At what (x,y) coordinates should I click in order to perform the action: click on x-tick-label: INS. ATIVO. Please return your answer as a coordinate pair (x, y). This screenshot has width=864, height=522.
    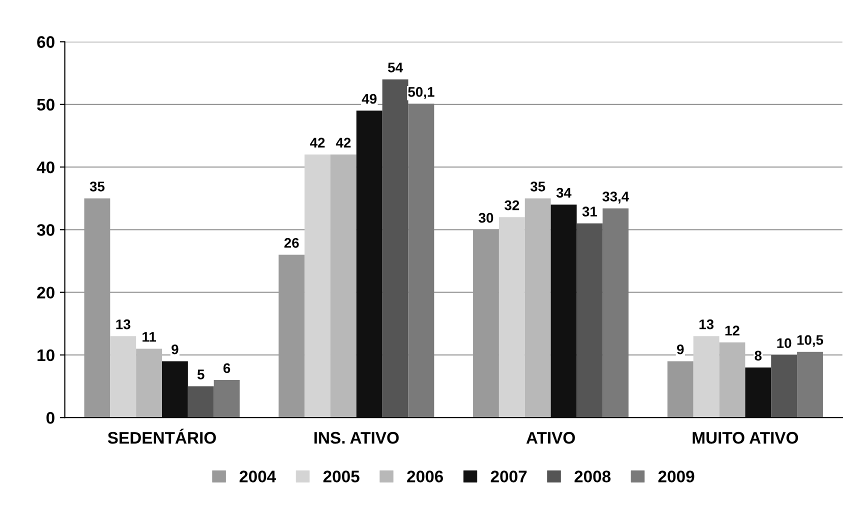
    Looking at the image, I should click on (356, 438).